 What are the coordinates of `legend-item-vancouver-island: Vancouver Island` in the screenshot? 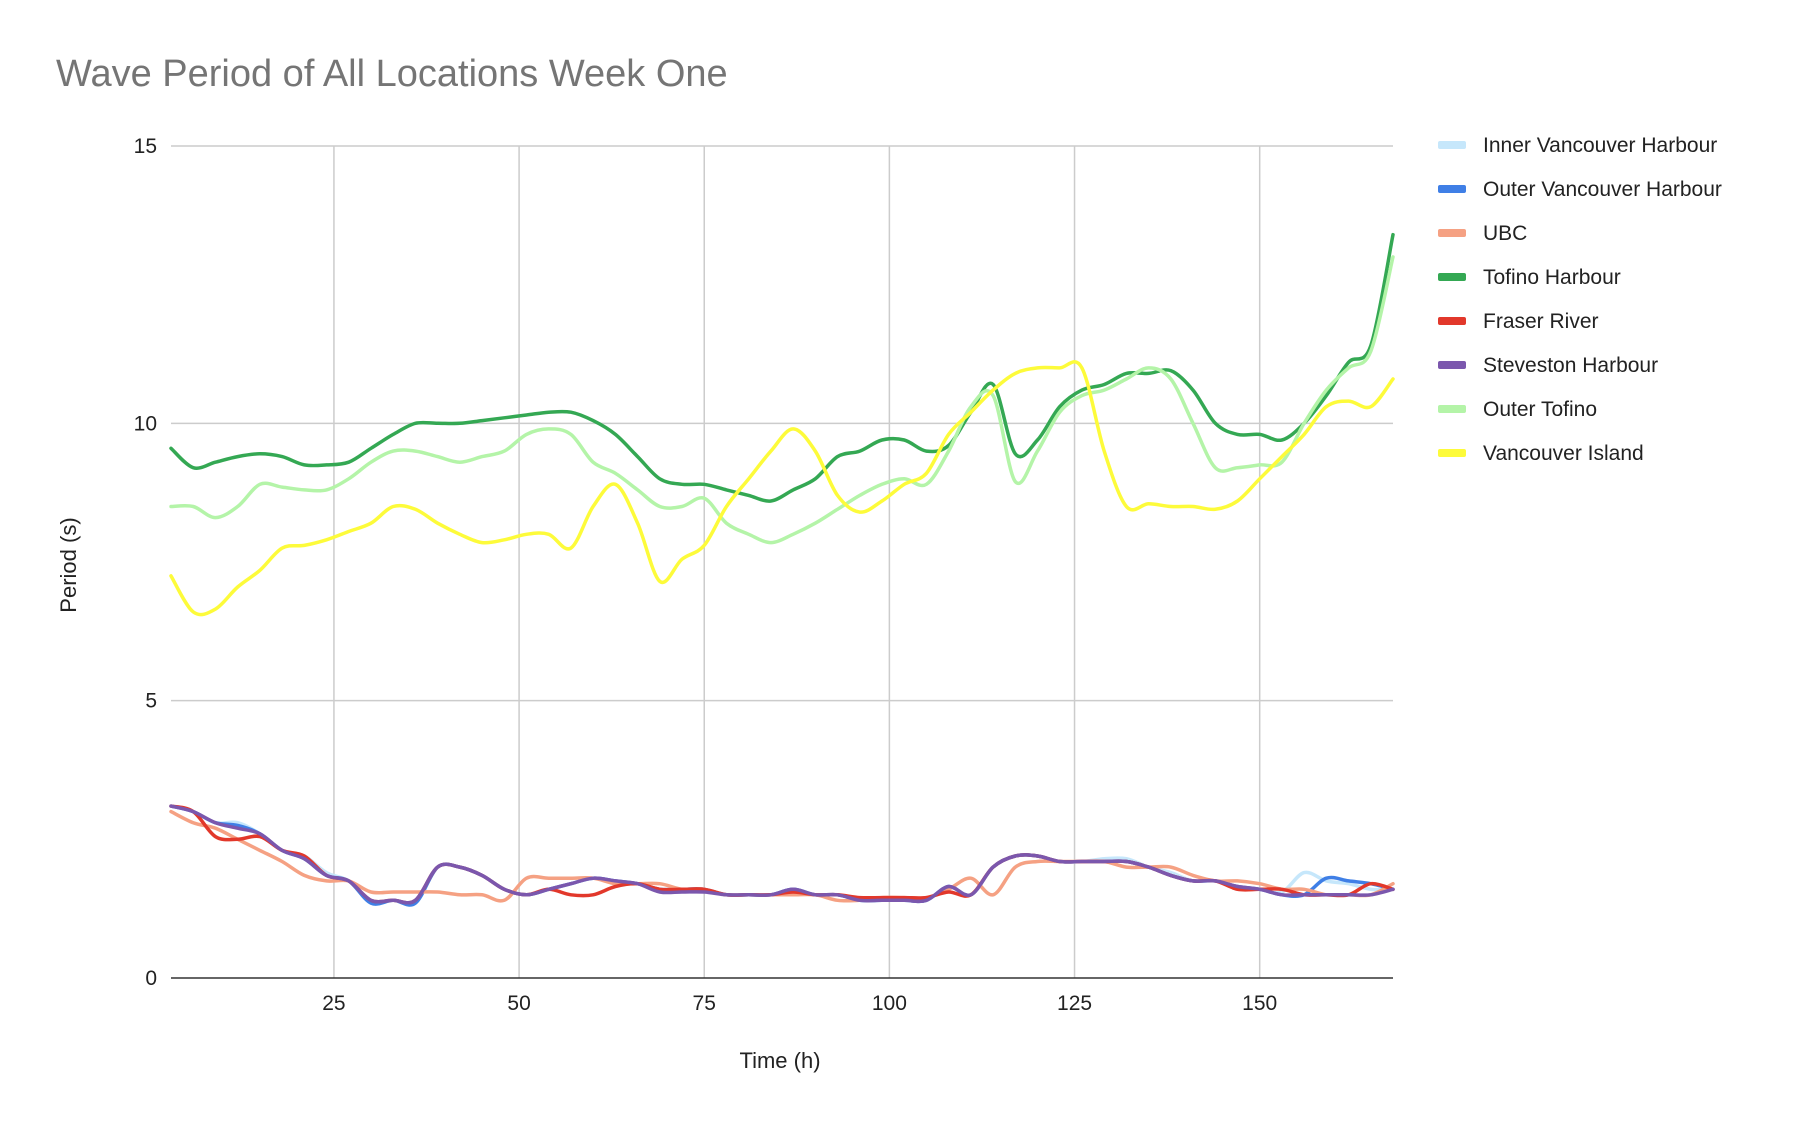 It's located at (1541, 453).